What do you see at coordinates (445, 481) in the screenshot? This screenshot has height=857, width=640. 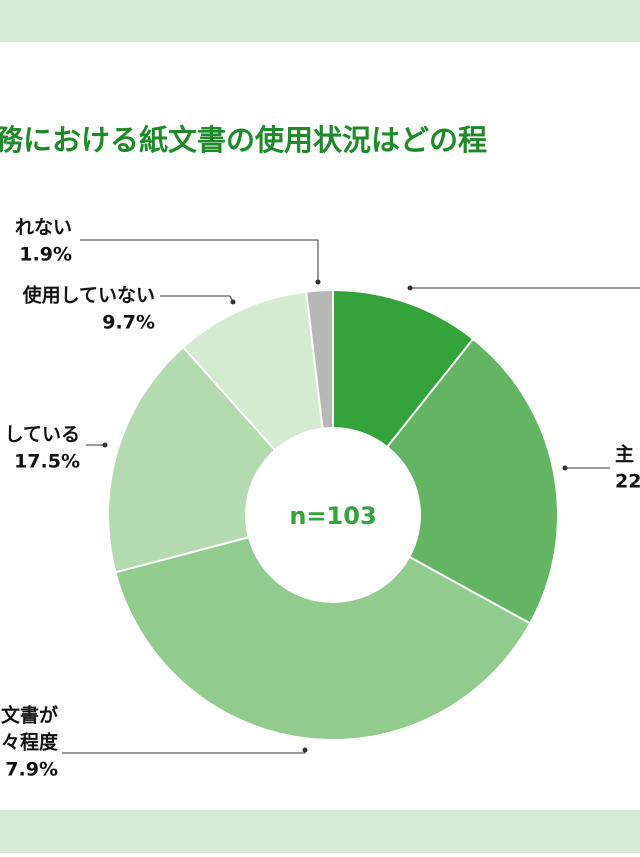 I see `donut-slice` at bounding box center [445, 481].